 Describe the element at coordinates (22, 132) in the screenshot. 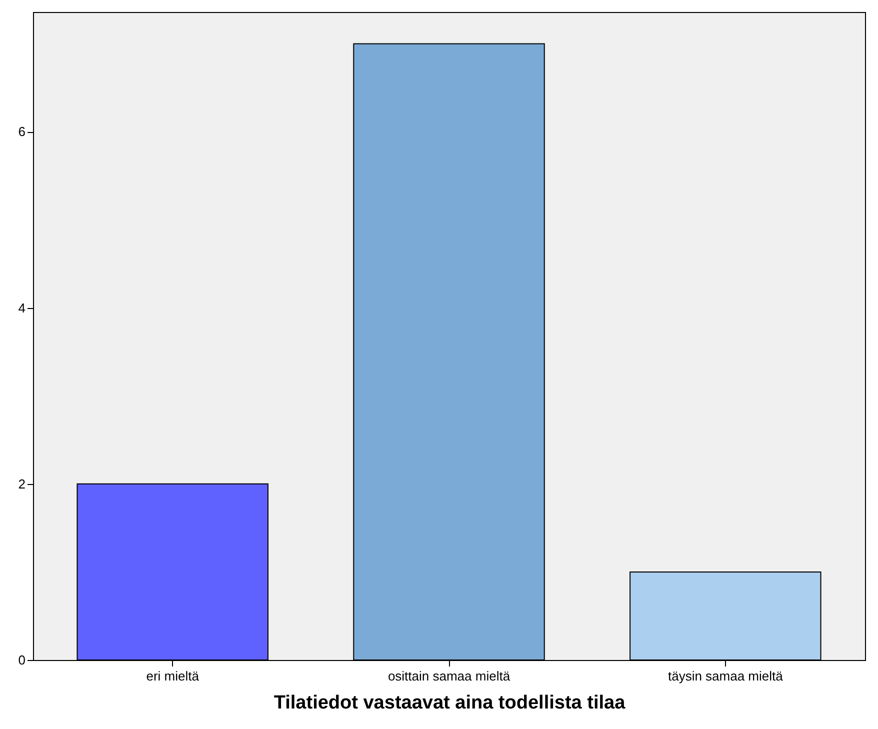

I see `y-tick-label: 6` at that location.